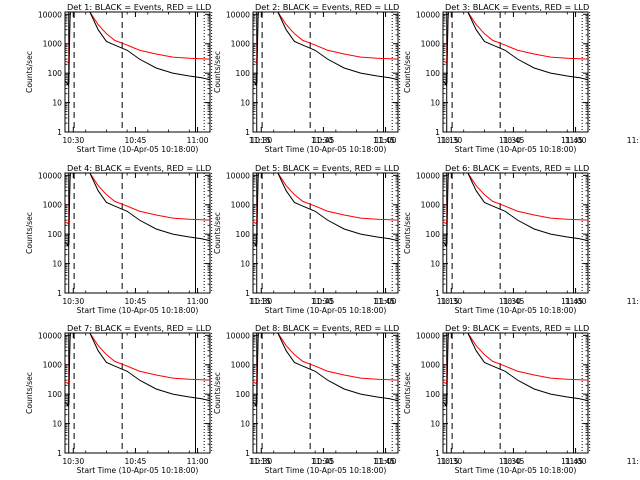 The height and width of the screenshot is (480, 640). What do you see at coordinates (139, 7) in the screenshot?
I see `chart-title: Det 1: BLACK = Events, RED = LLD` at bounding box center [139, 7].